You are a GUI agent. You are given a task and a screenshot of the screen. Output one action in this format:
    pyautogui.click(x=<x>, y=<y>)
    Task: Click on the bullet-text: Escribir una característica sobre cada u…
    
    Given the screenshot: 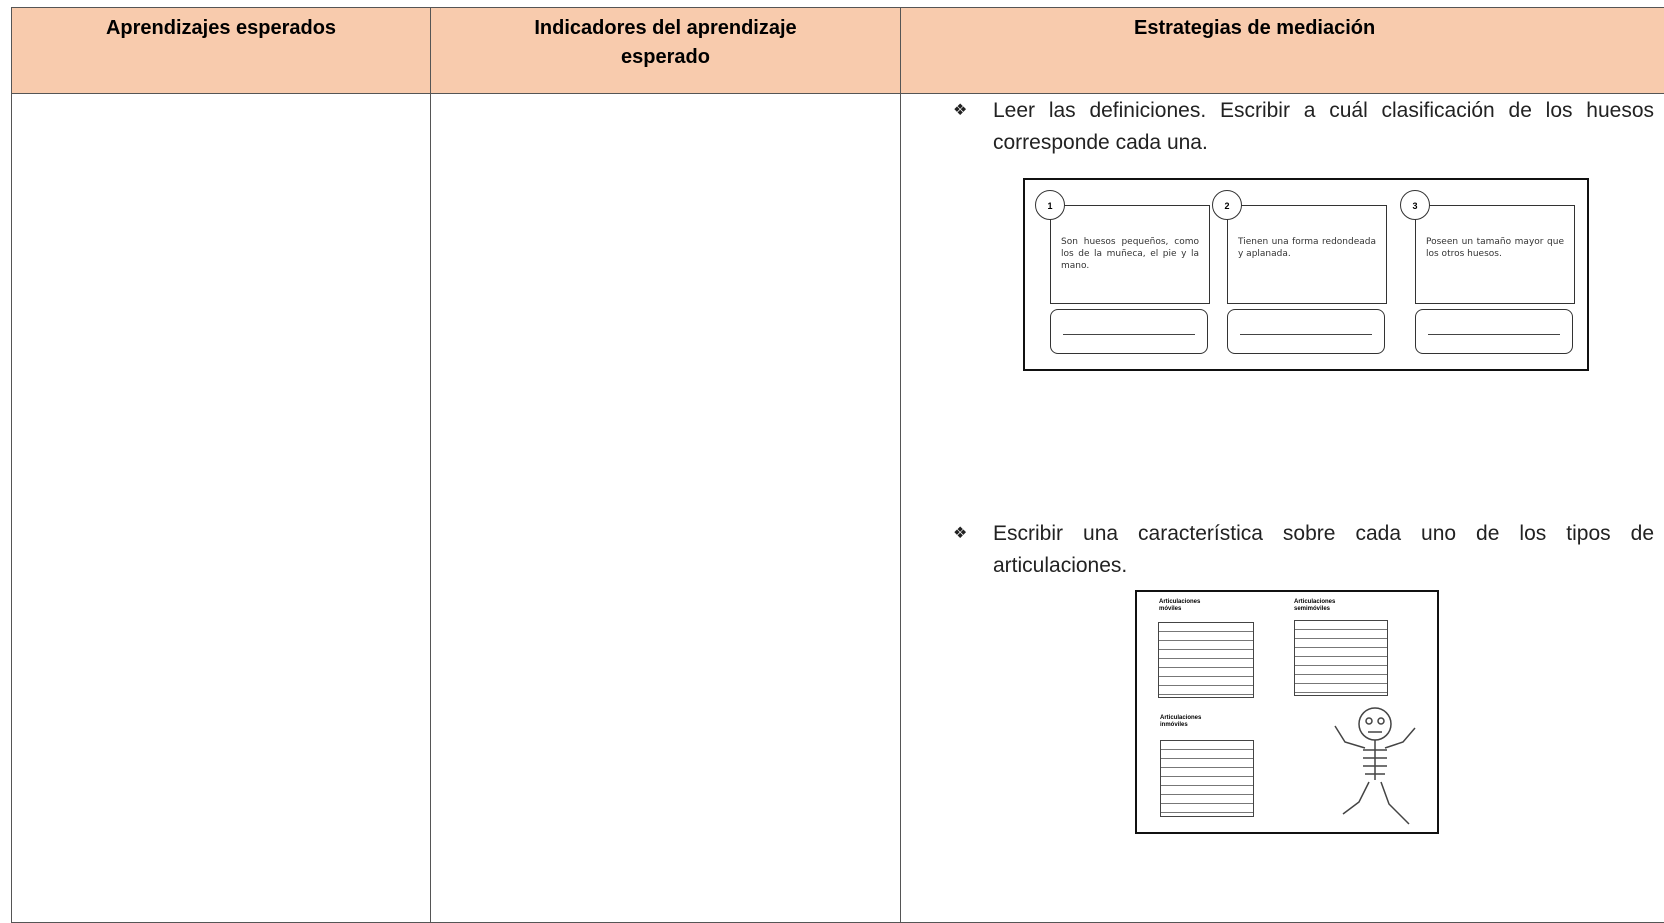 What is the action you would take?
    pyautogui.click(x=1323, y=549)
    